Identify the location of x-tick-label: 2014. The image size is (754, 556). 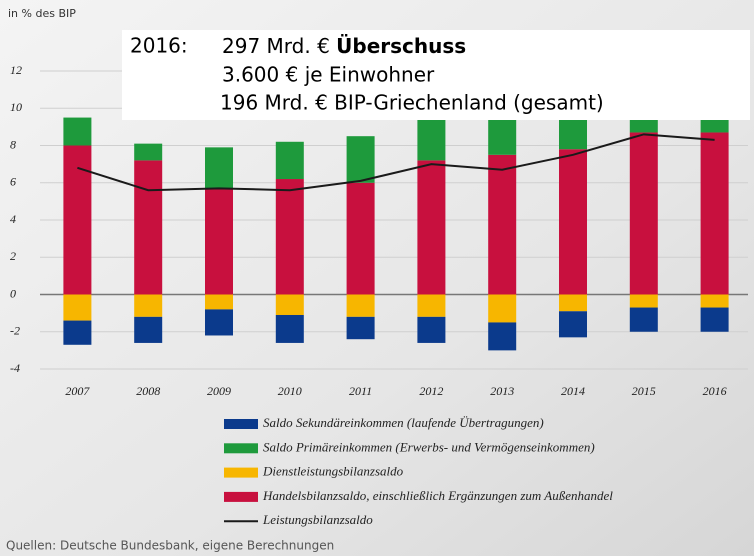
(573, 391).